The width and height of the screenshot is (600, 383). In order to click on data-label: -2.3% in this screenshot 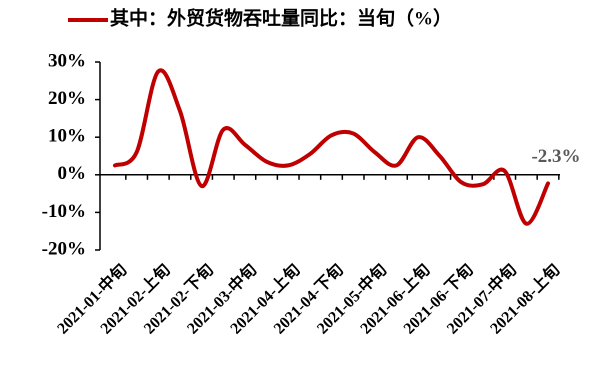, I will do `click(555, 156)`.